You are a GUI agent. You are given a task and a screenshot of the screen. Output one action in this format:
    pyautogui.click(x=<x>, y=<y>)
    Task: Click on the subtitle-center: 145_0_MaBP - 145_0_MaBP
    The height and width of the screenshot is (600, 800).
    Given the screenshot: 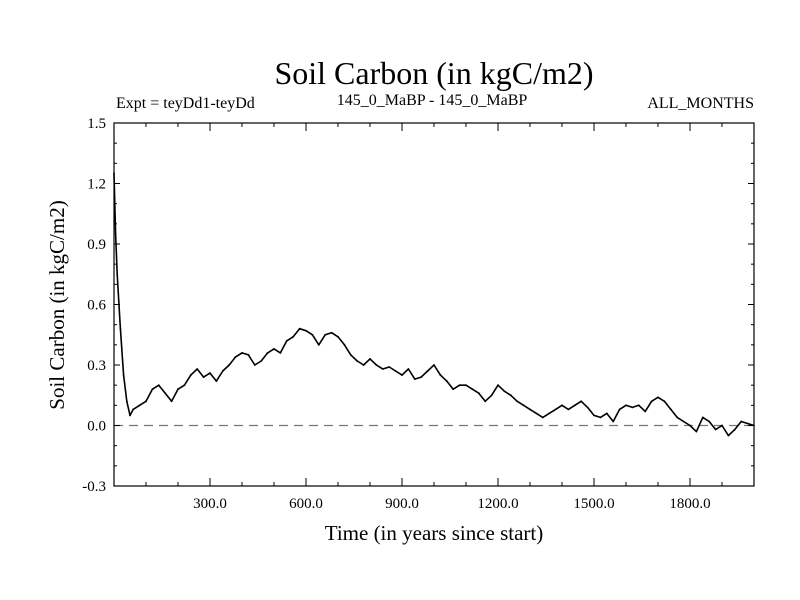 What is the action you would take?
    pyautogui.click(x=432, y=100)
    